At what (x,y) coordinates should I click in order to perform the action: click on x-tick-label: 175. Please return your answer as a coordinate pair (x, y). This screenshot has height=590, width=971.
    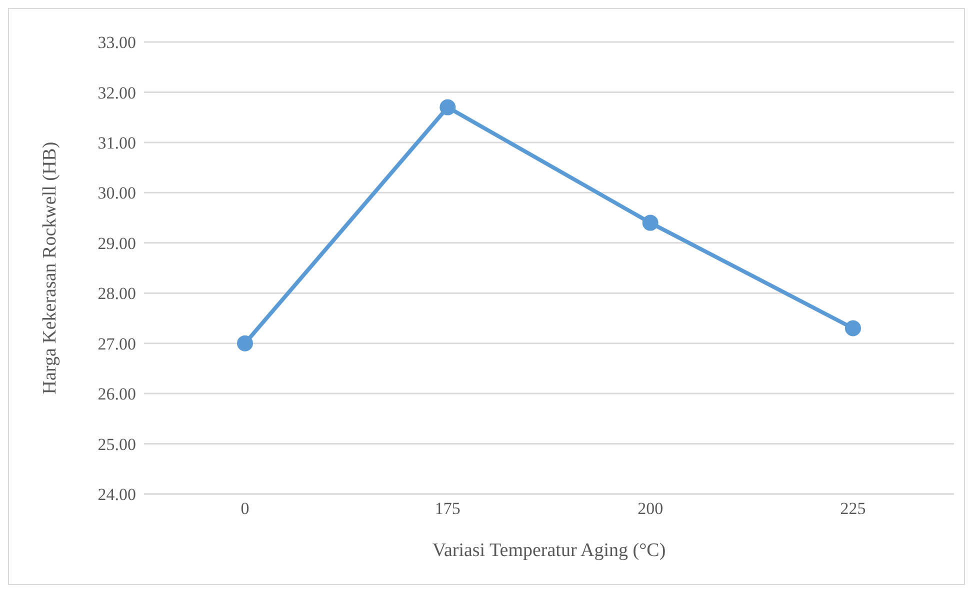
    Looking at the image, I should click on (447, 508).